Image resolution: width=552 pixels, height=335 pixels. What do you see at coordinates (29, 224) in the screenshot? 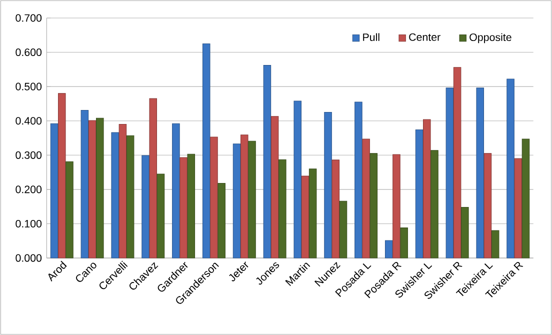
I see `y-tick-label: 0.100` at bounding box center [29, 224].